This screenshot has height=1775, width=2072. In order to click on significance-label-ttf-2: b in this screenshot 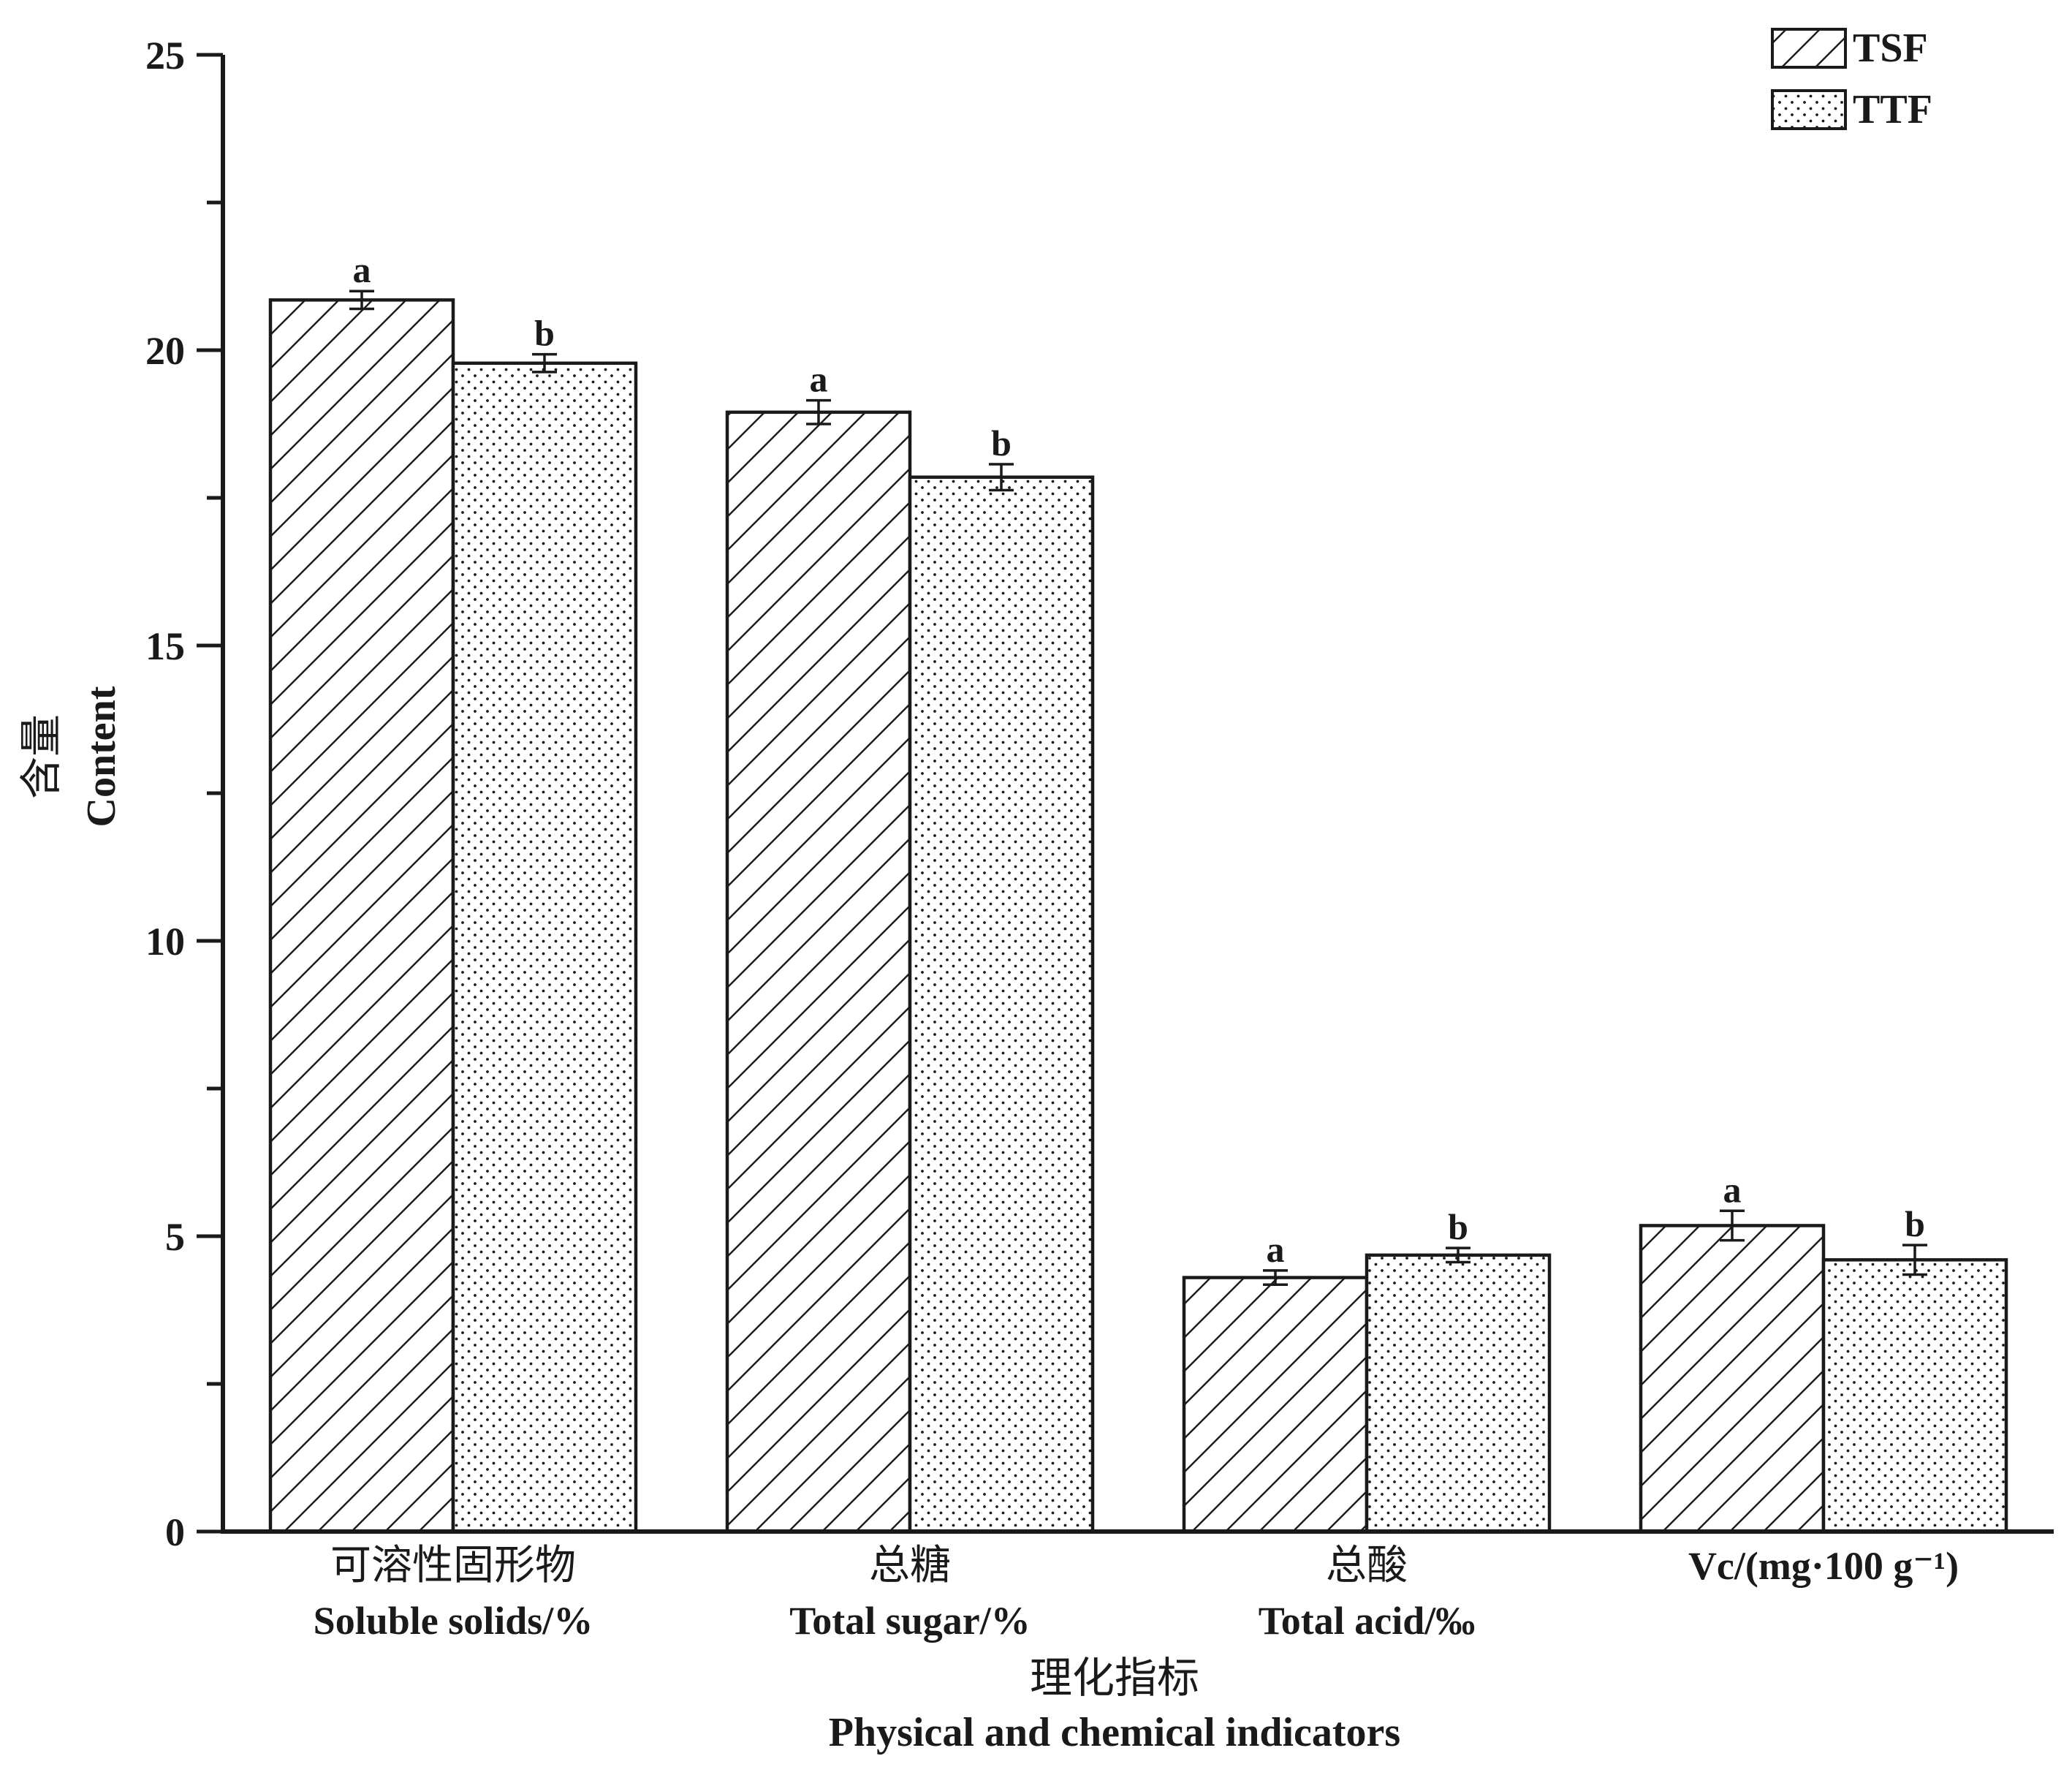, I will do `click(1458, 1226)`.